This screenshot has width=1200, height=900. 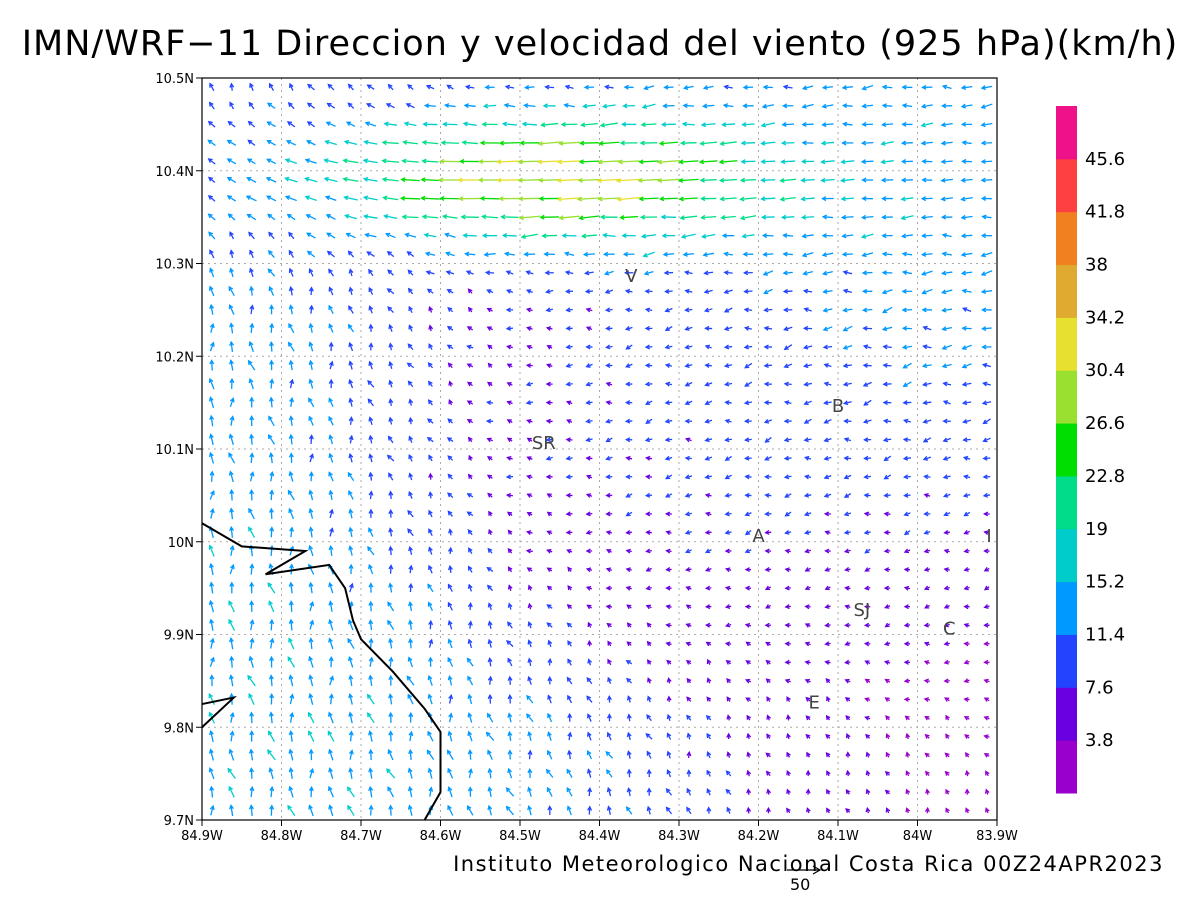 I want to click on colorbar-label: 7.6, so click(x=1099, y=687).